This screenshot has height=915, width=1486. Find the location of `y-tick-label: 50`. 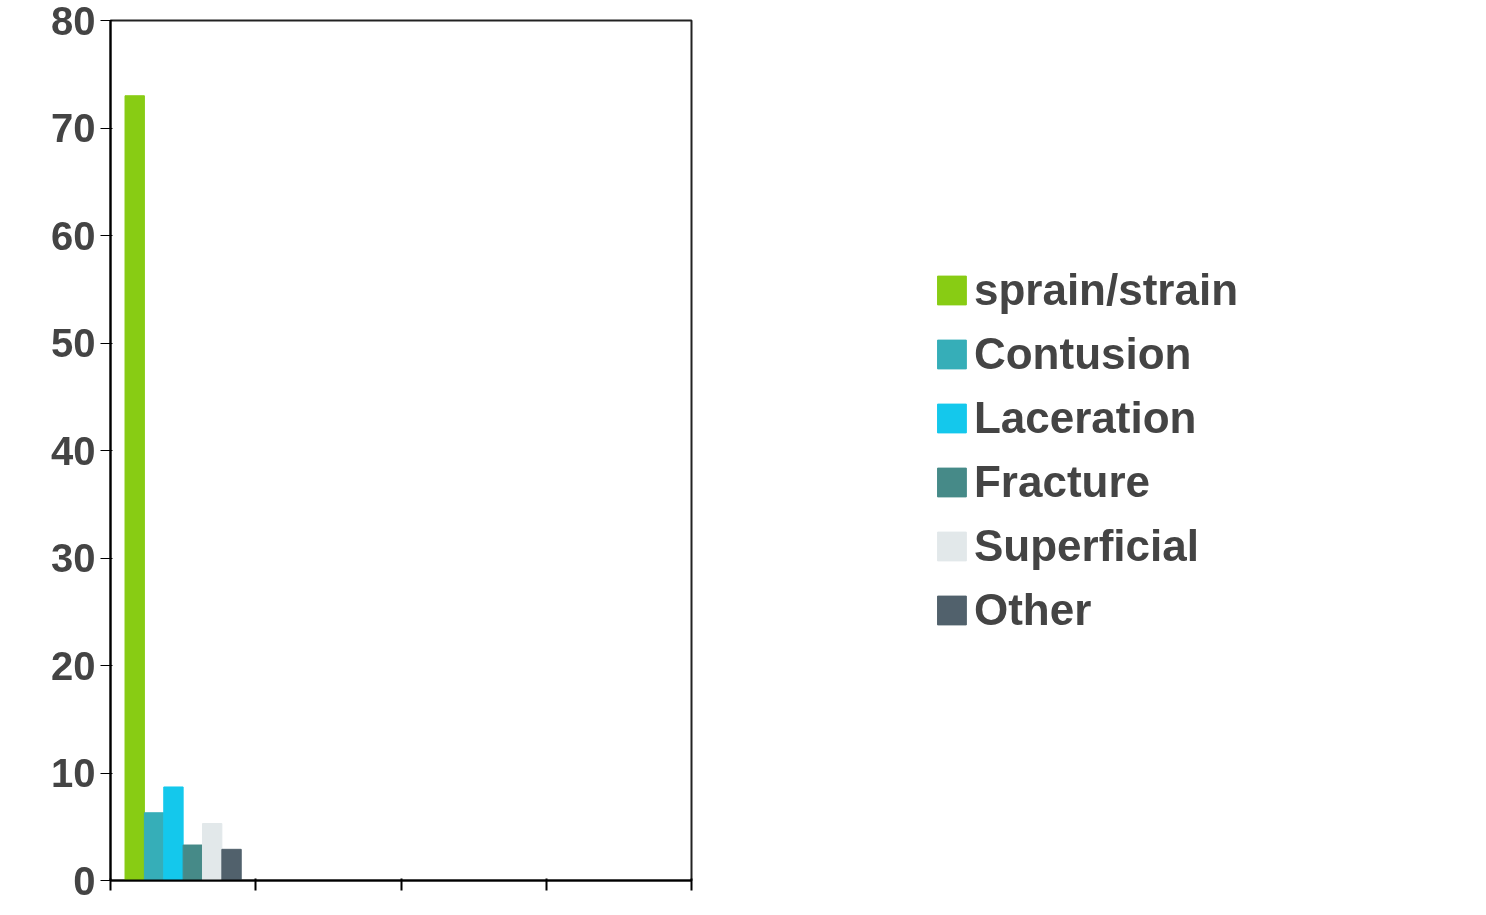

y-tick-label: 50 is located at coordinates (73, 343).